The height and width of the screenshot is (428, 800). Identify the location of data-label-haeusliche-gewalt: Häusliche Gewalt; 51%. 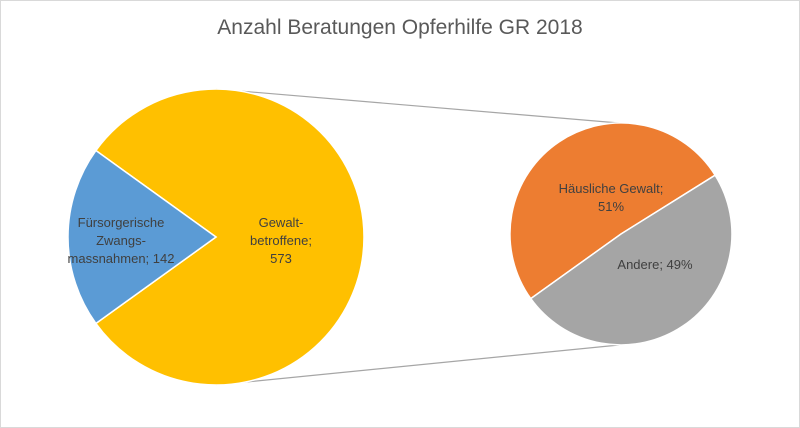
(611, 197).